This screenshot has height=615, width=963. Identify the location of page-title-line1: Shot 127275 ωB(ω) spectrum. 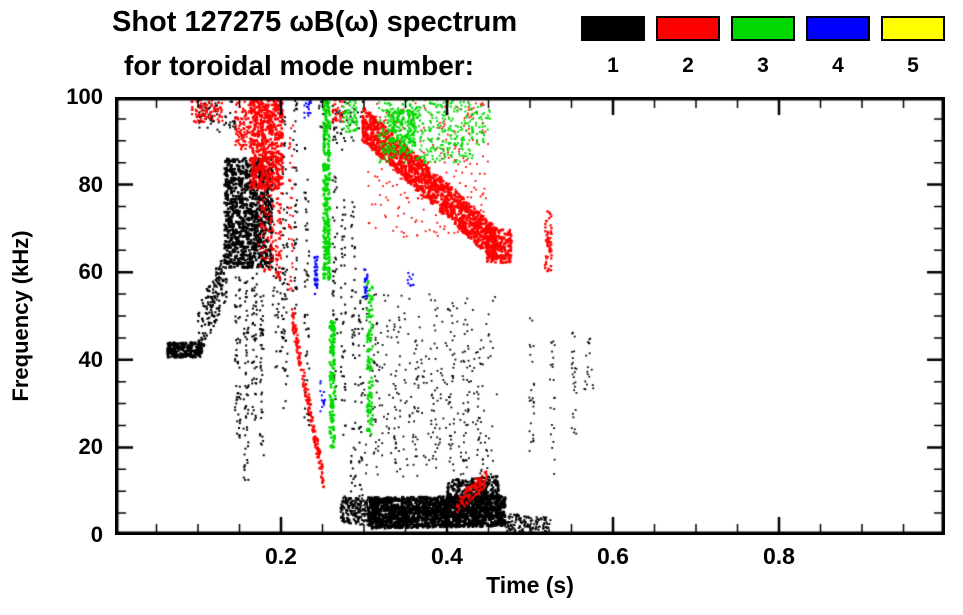
(315, 22).